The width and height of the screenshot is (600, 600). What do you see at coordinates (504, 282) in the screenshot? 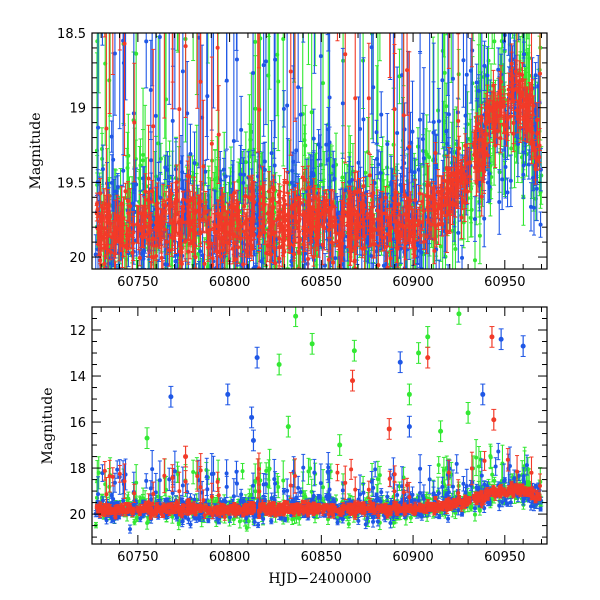
I see `x-tick-label: 60950` at bounding box center [504, 282].